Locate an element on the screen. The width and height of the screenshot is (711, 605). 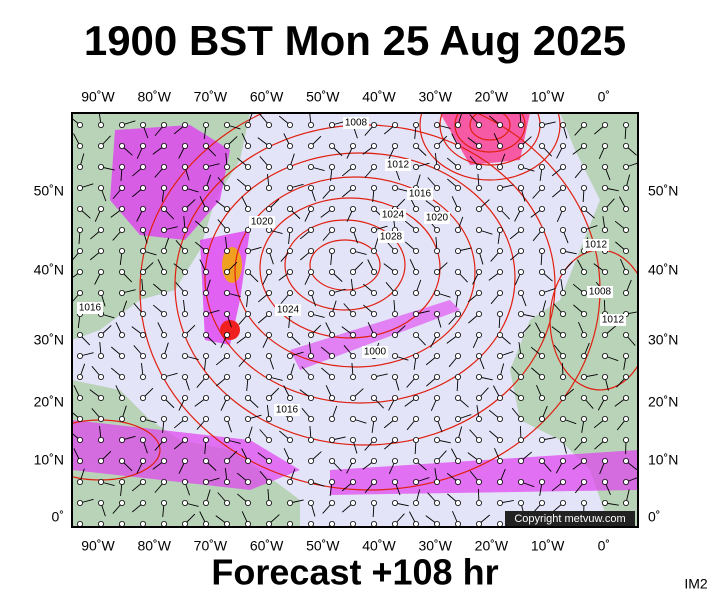
image-id: IM2 is located at coordinates (696, 584).